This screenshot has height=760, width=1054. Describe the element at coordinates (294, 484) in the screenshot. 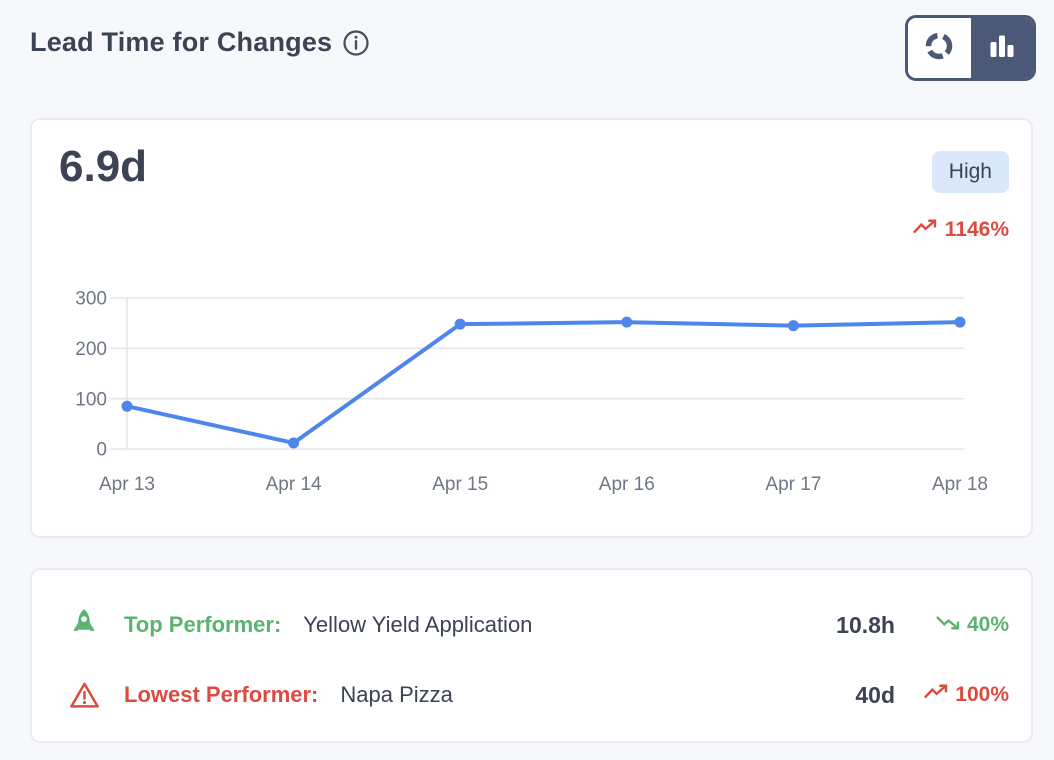

I see `x-axis-tick: Apr 14` at that location.